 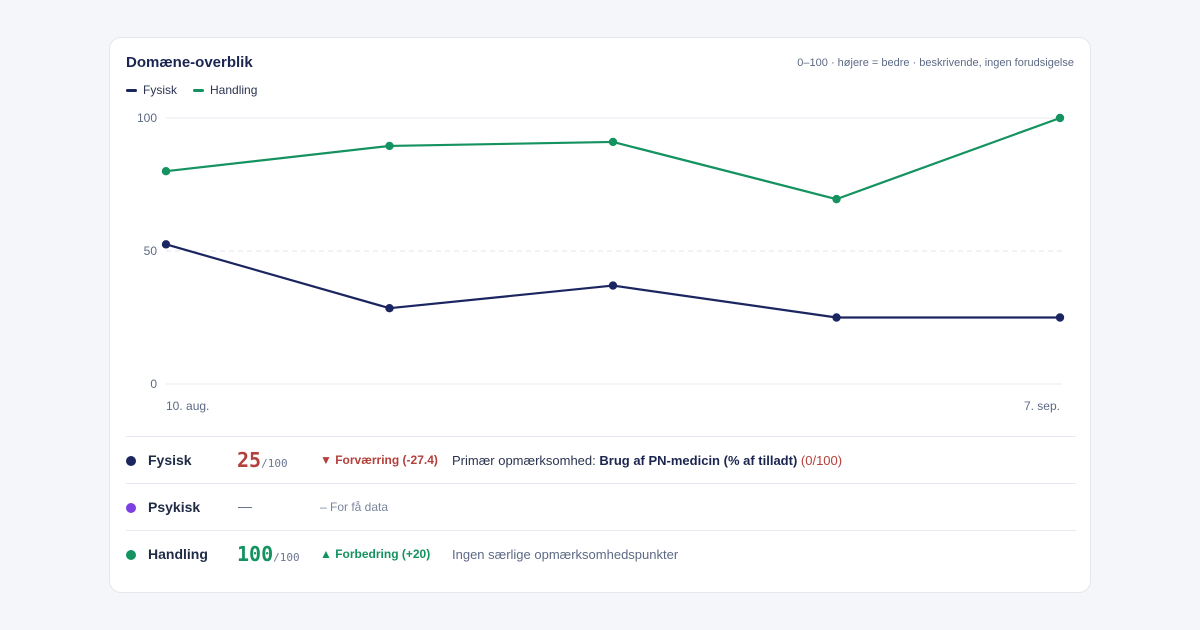 I want to click on card-title: Domæne-overblik, so click(x=189, y=62).